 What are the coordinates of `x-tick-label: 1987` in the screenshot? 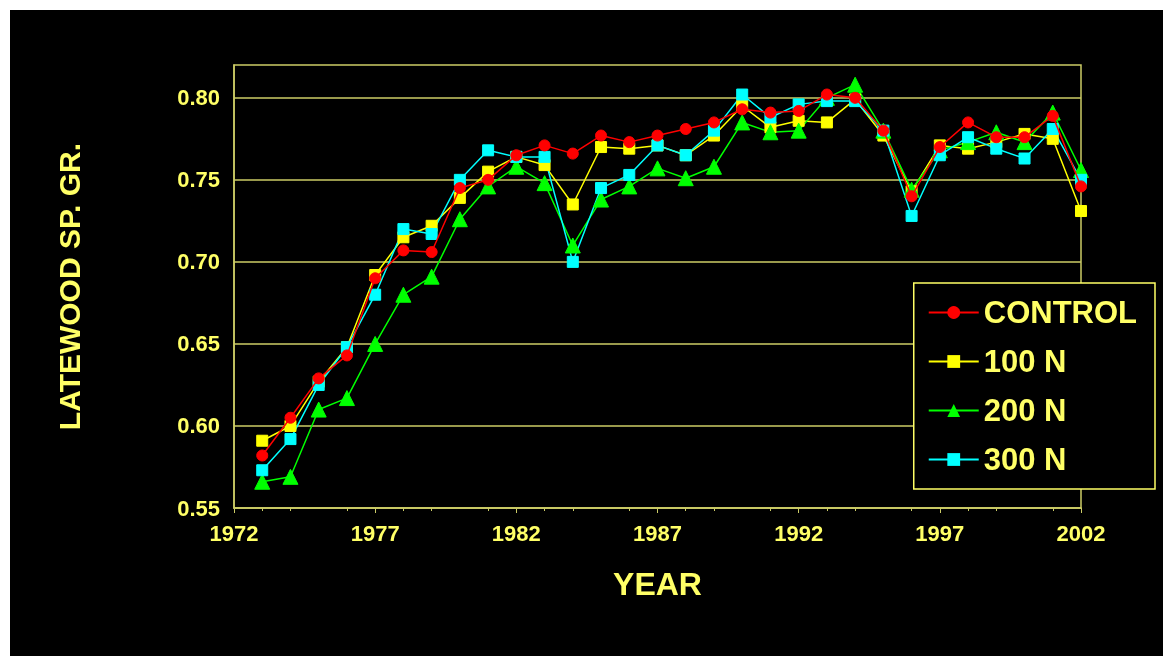 It's located at (657, 533).